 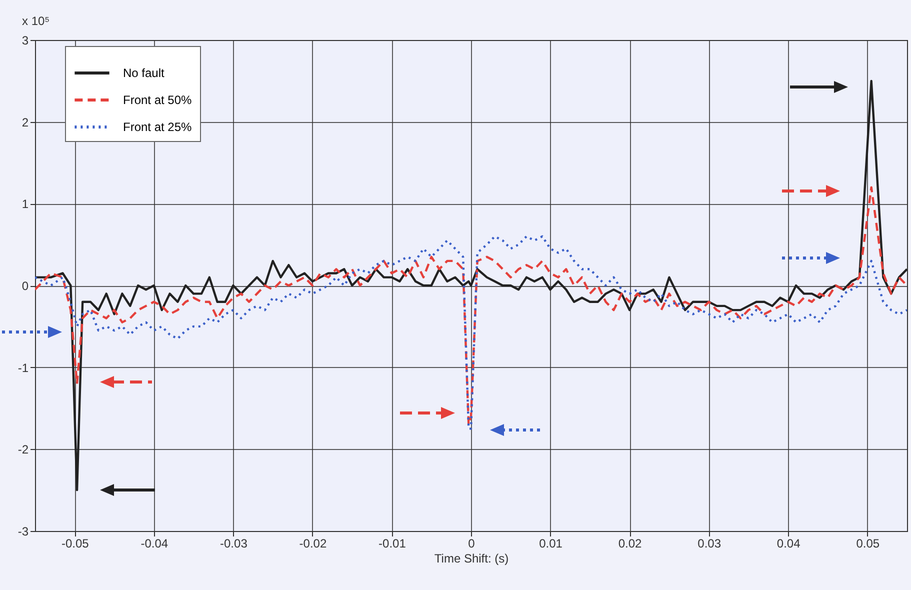 What do you see at coordinates (471, 559) in the screenshot?
I see `x-axis-title: Time Shift: (s)` at bounding box center [471, 559].